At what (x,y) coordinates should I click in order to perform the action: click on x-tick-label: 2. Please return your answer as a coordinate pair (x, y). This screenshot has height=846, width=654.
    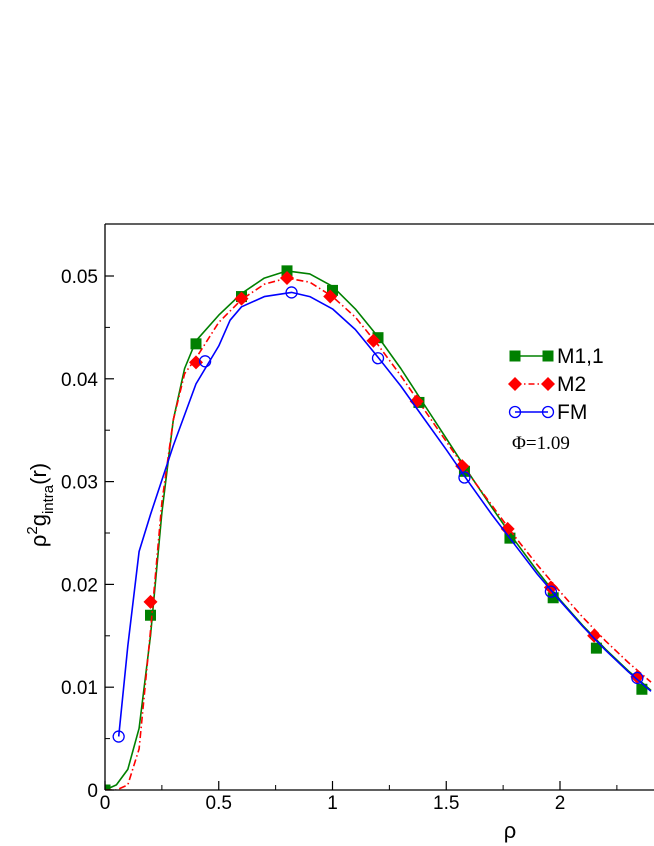
    Looking at the image, I should click on (560, 803).